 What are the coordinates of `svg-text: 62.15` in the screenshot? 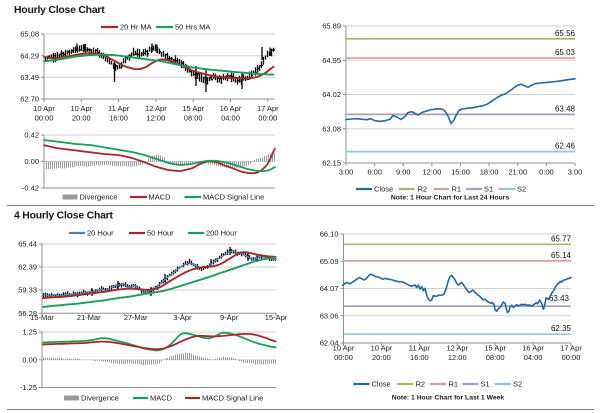 It's located at (331, 163).